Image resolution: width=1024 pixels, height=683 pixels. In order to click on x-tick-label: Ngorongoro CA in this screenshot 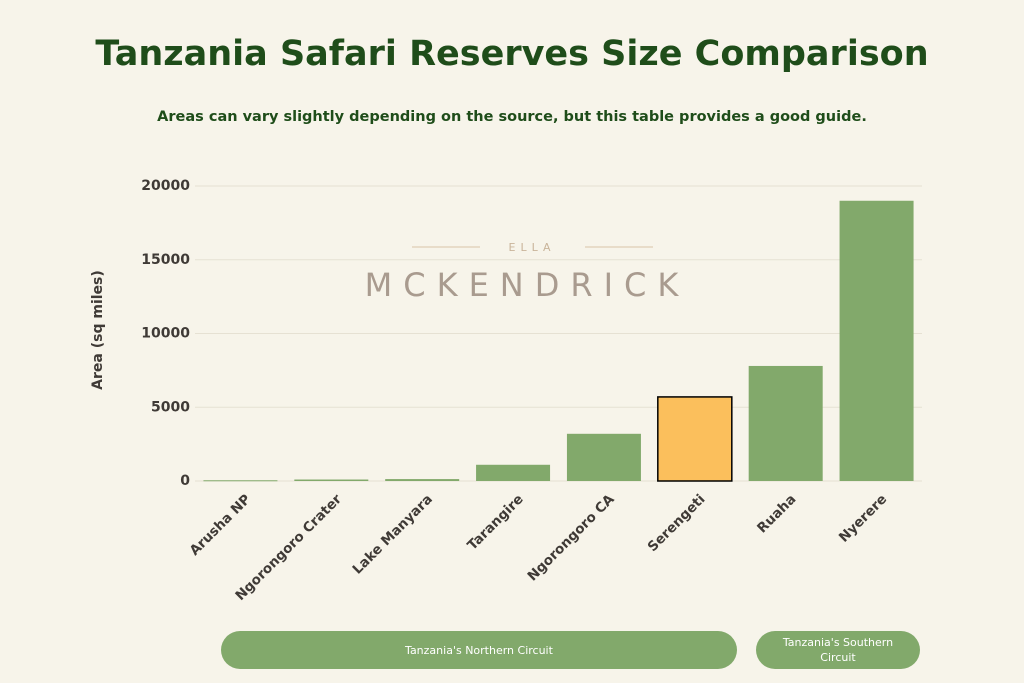, I will do `click(571, 538)`.